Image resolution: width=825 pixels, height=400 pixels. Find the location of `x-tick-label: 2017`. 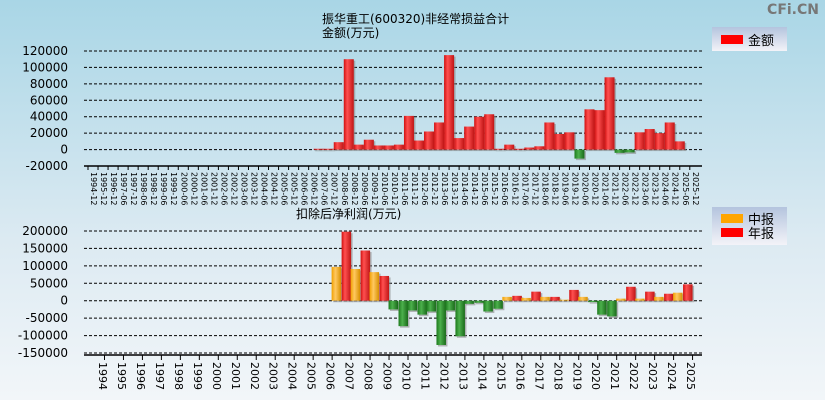

x-tick-label: 2017 is located at coordinates (538, 376).